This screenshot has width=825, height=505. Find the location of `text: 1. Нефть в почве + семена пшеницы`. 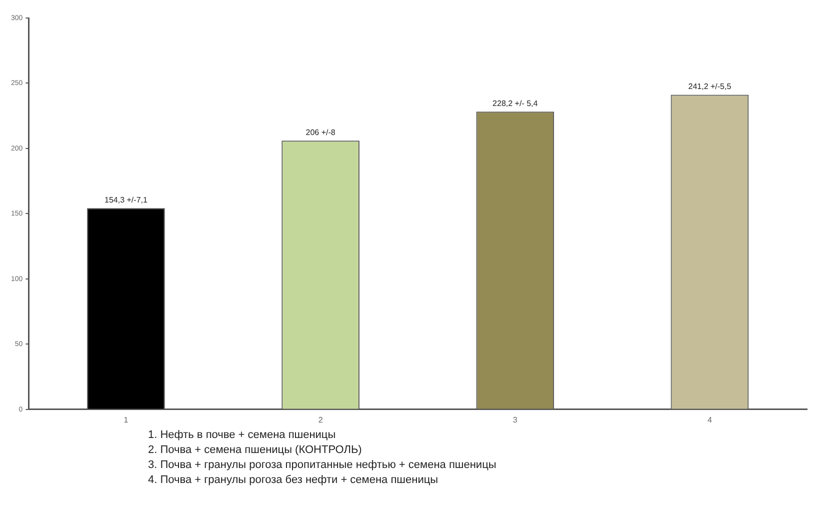

text: 1. Нефть в почве + семена пшеницы is located at coordinates (242, 435).